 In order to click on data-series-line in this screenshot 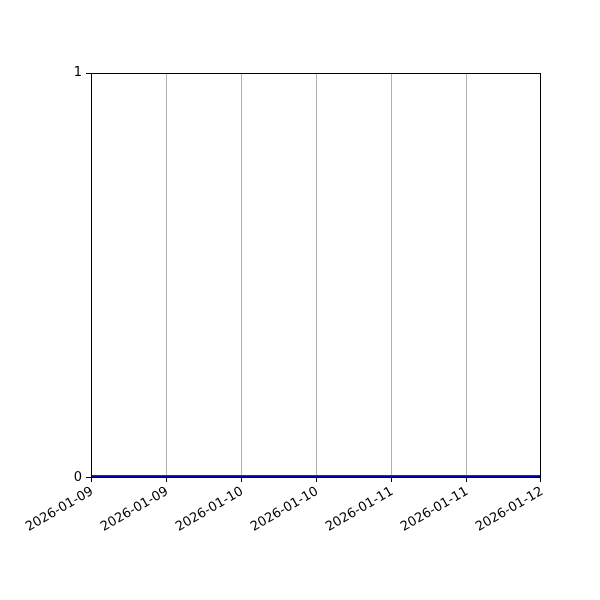, I will do `click(316, 476)`.